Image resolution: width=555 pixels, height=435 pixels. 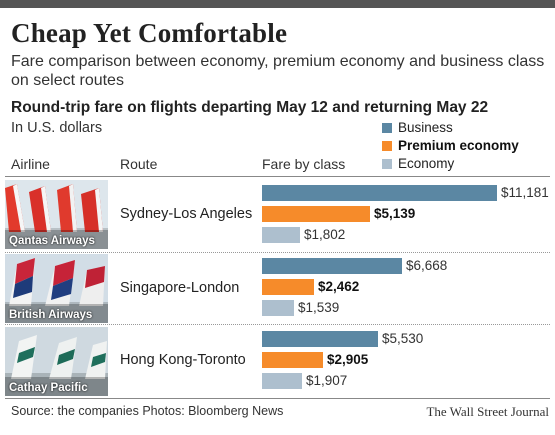 I want to click on legend-label-economy: Economy, so click(x=426, y=163).